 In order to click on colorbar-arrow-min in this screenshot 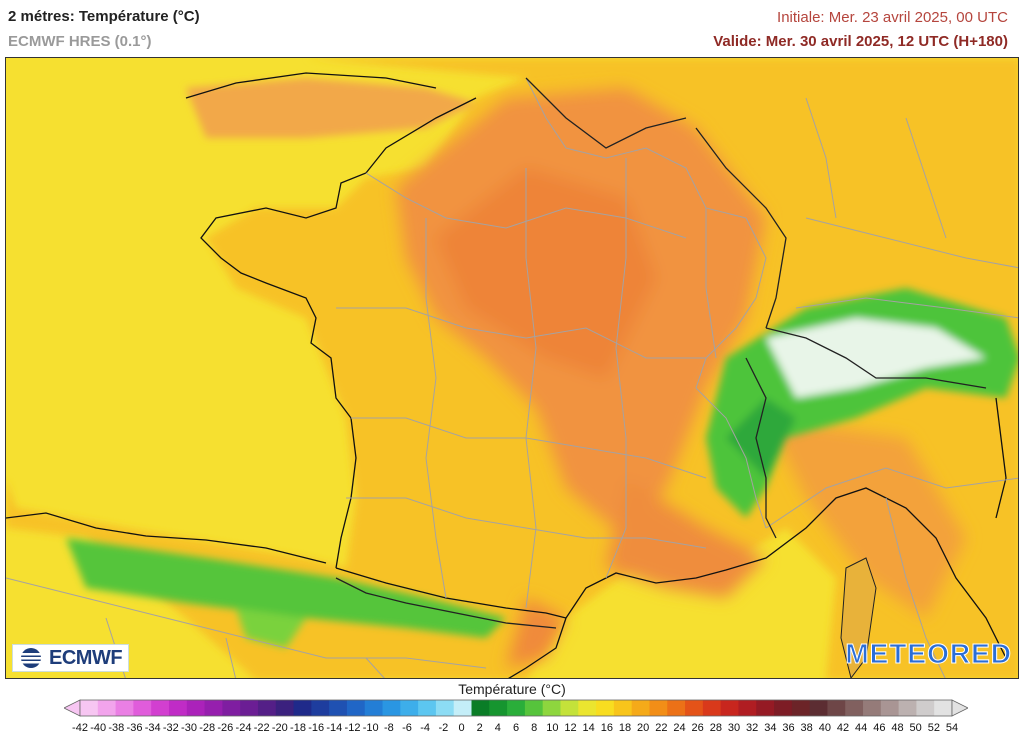, I will do `click(72, 708)`.